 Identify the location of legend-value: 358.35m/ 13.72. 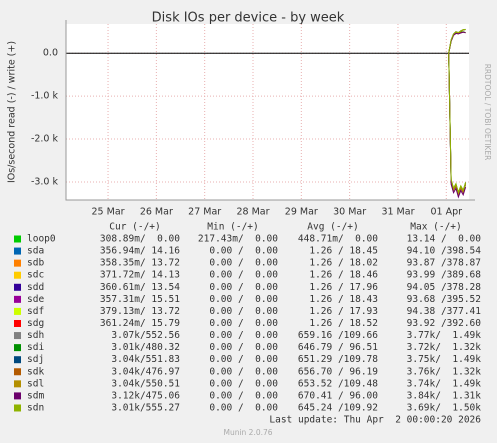
(140, 263).